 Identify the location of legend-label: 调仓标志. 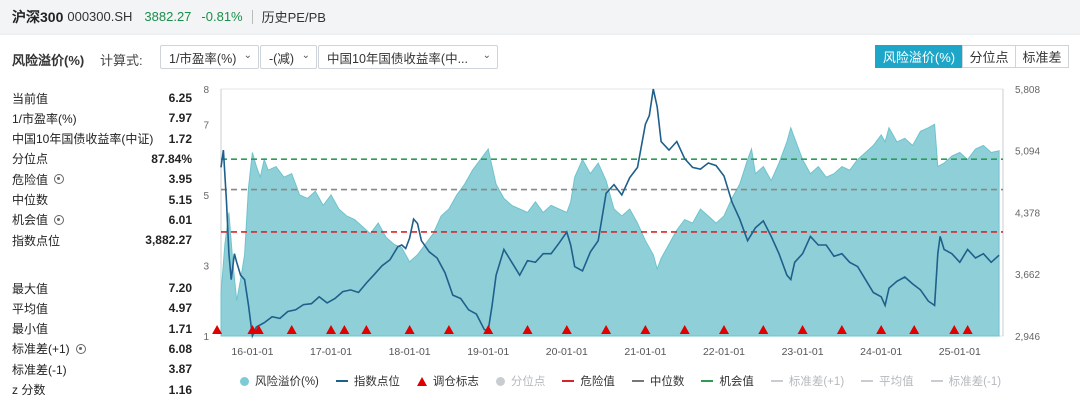
(455, 382).